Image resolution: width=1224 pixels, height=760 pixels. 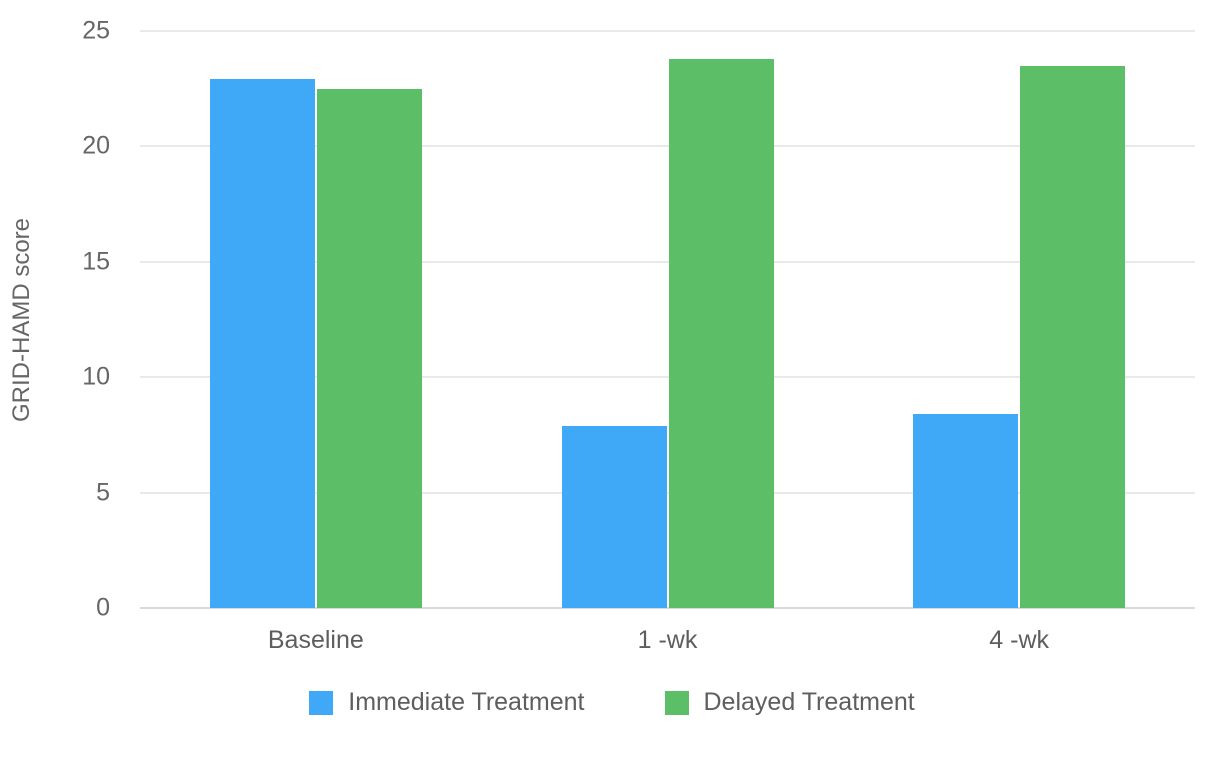 What do you see at coordinates (667, 608) in the screenshot?
I see `x-axis-baseline` at bounding box center [667, 608].